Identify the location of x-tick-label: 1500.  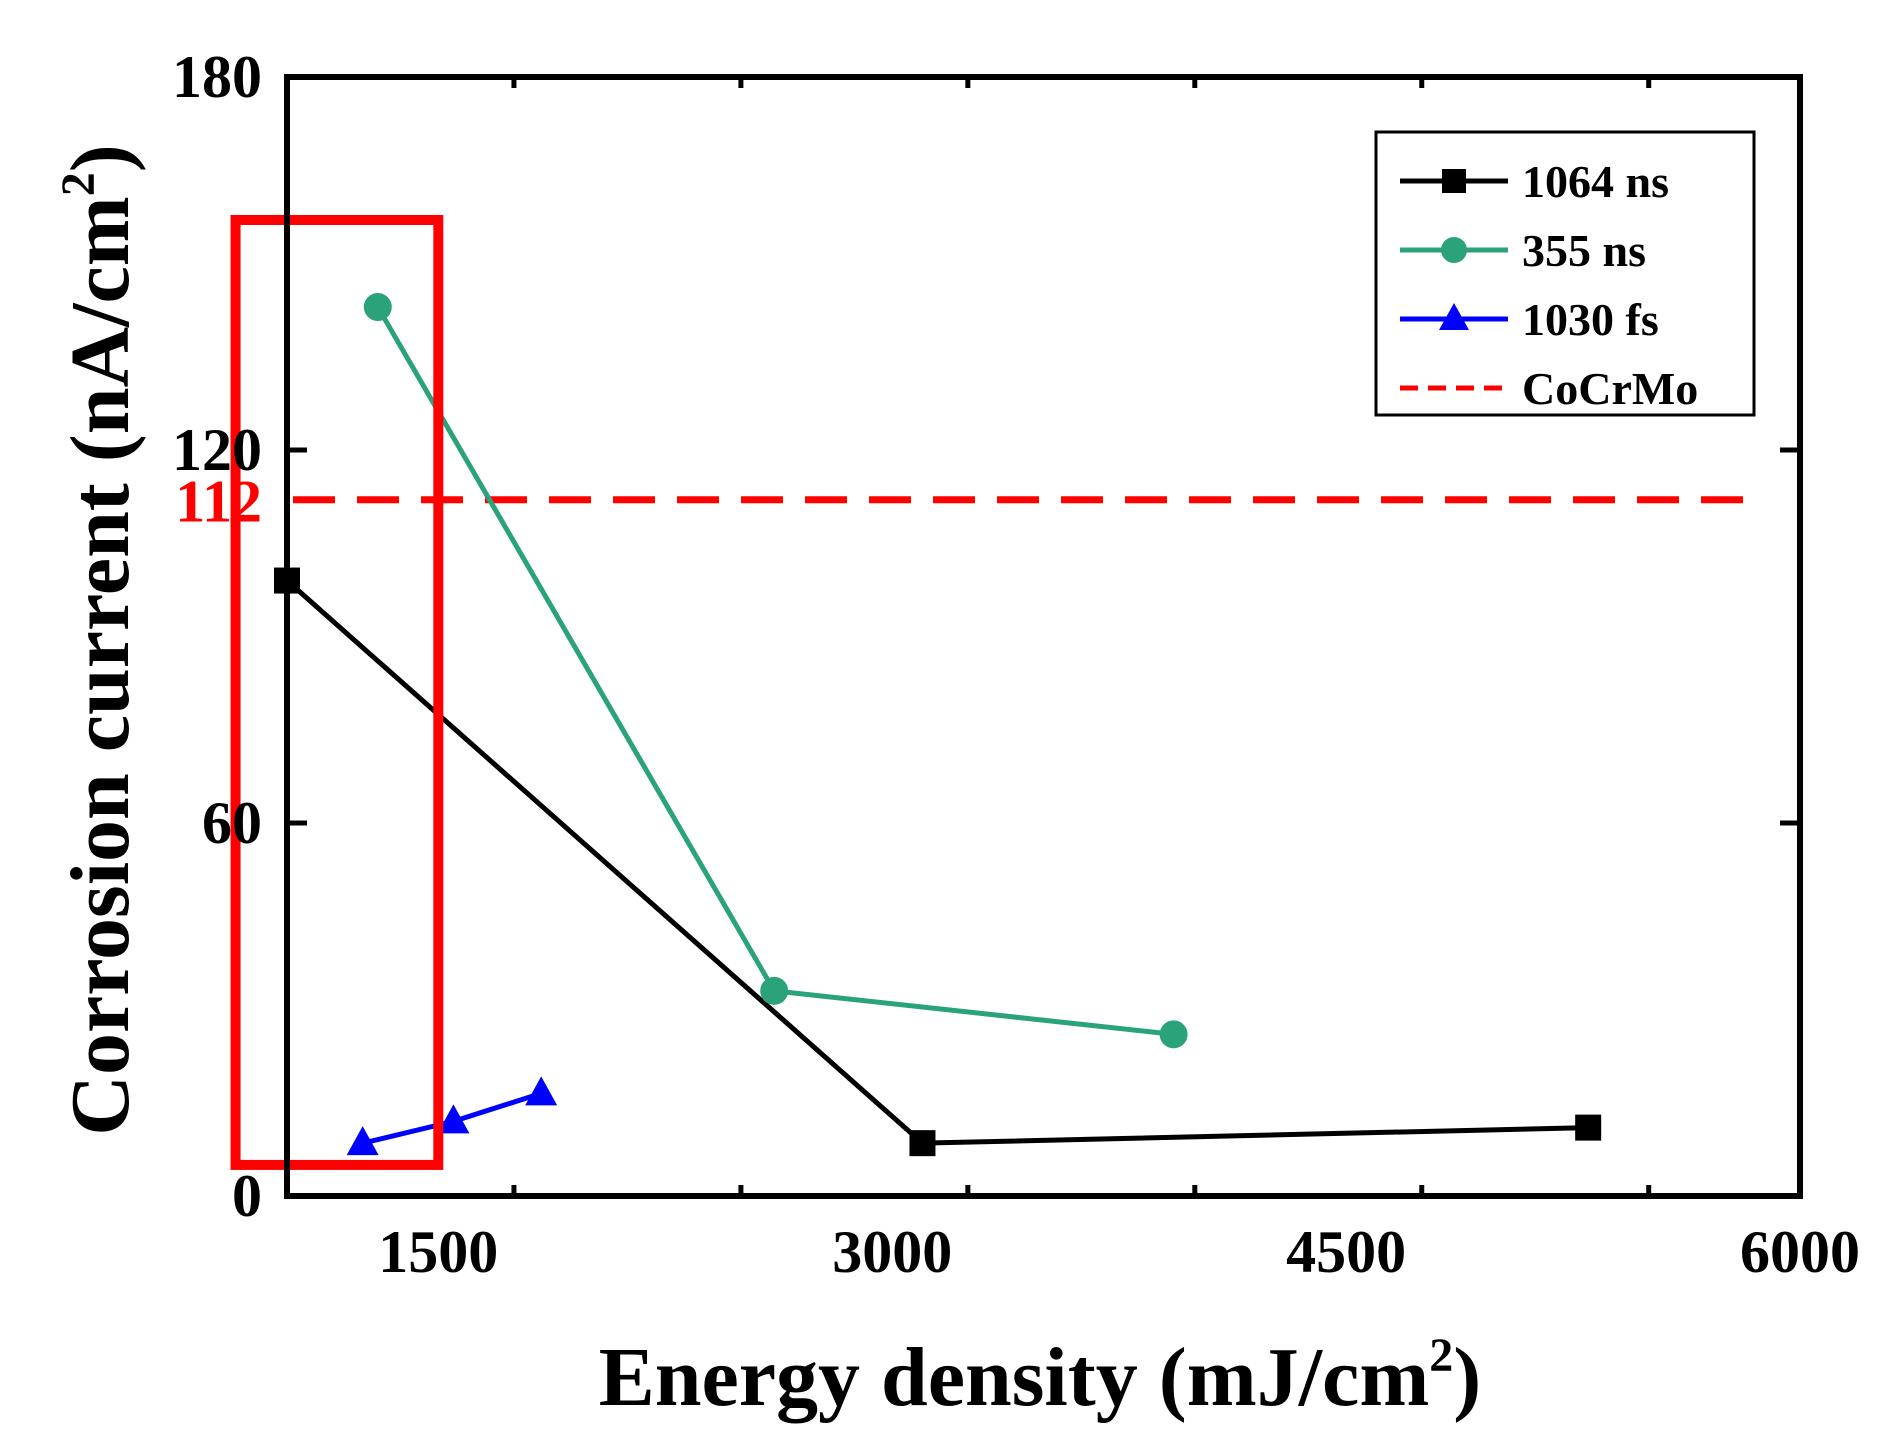
(438, 1252).